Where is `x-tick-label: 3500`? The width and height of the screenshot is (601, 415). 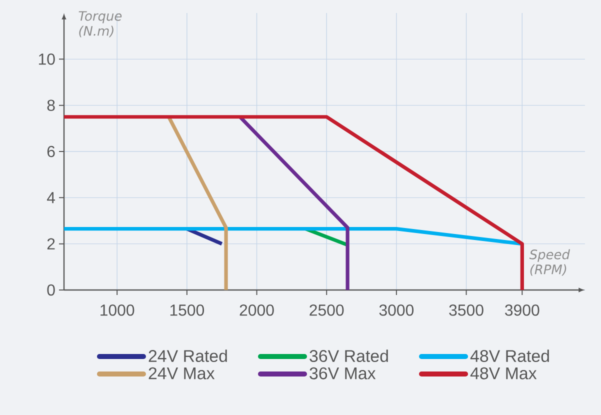
x-tick-label: 3500 is located at coordinates (466, 310).